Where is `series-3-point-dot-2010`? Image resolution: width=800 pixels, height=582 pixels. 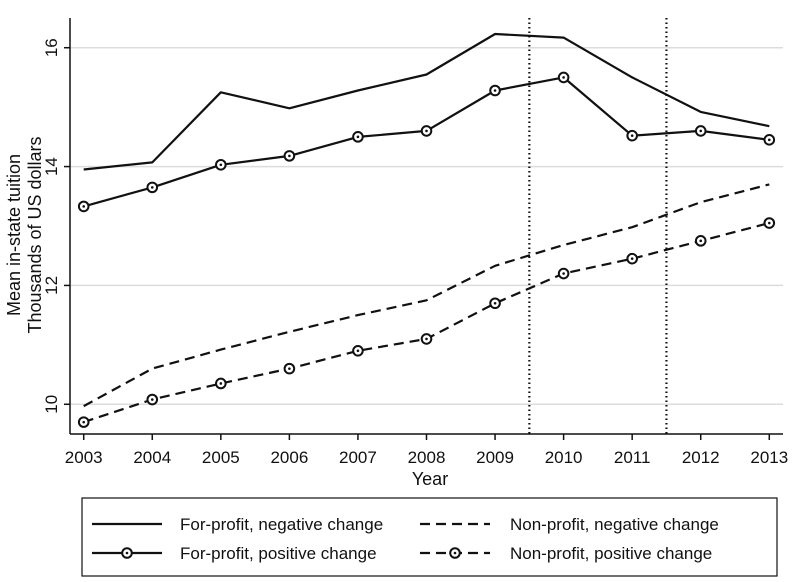
series-3-point-dot-2010 is located at coordinates (563, 273).